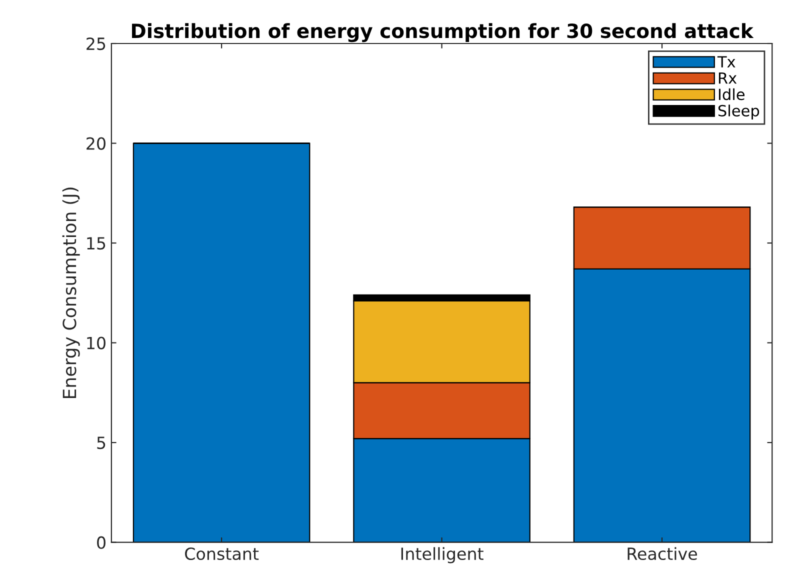 The height and width of the screenshot is (580, 796). What do you see at coordinates (727, 78) in the screenshot?
I see `legend-label: Rx` at bounding box center [727, 78].